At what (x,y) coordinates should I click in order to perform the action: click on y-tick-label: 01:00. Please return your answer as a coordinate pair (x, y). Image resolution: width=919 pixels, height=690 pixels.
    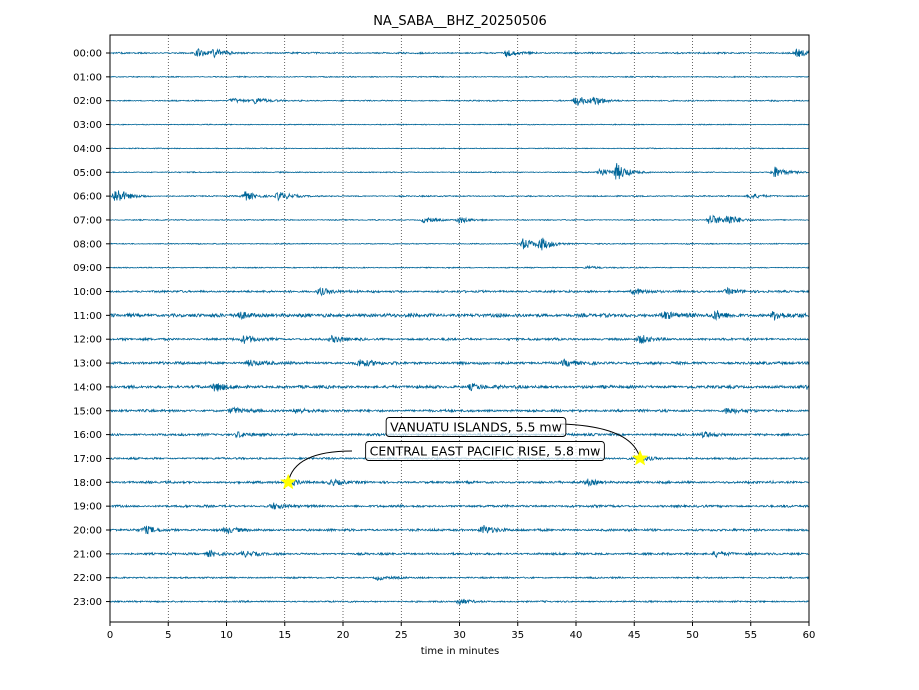
    Looking at the image, I should click on (87, 77).